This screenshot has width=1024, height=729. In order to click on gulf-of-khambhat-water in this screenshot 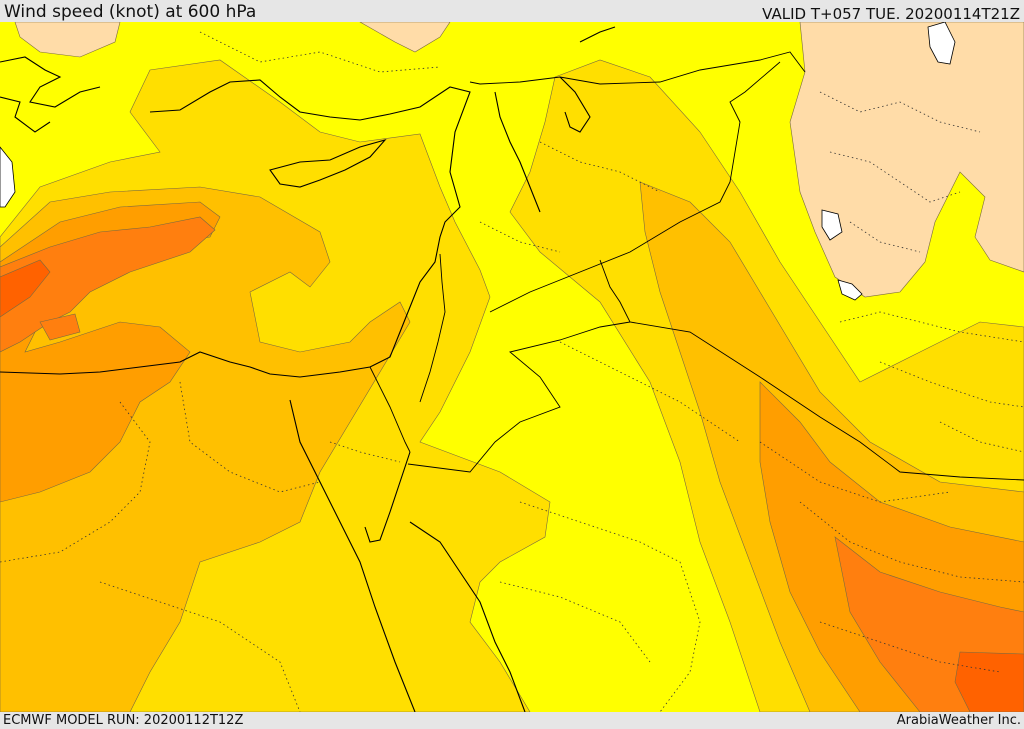, I will do `click(832, 225)`.